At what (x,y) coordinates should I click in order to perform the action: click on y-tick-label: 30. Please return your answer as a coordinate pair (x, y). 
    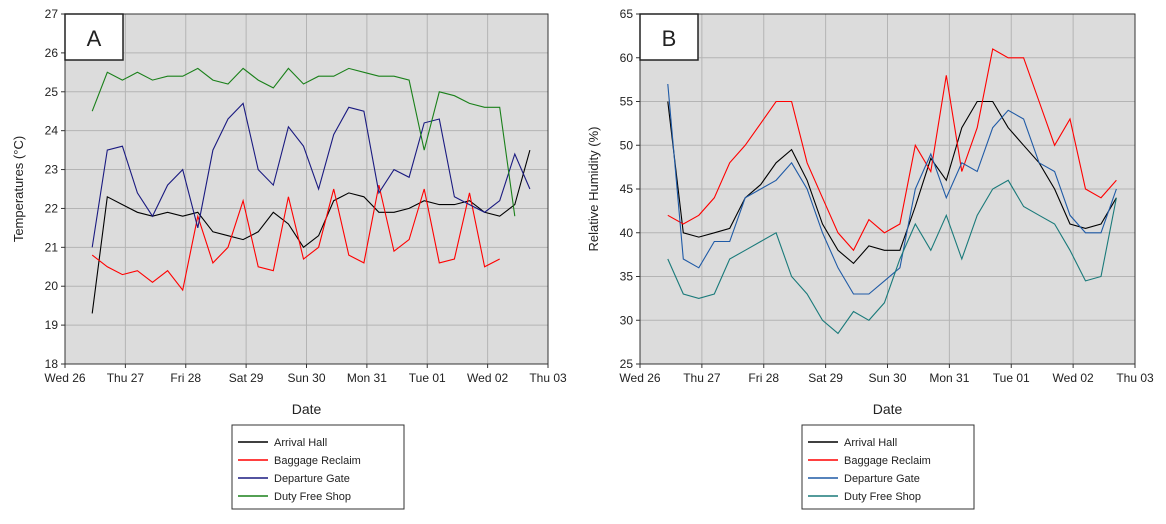
    Looking at the image, I should click on (627, 320).